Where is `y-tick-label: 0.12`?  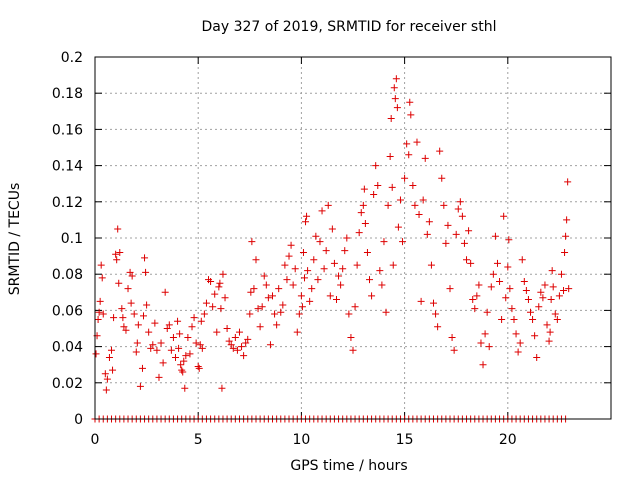
y-tick-label: 0.12 is located at coordinates (67, 203).